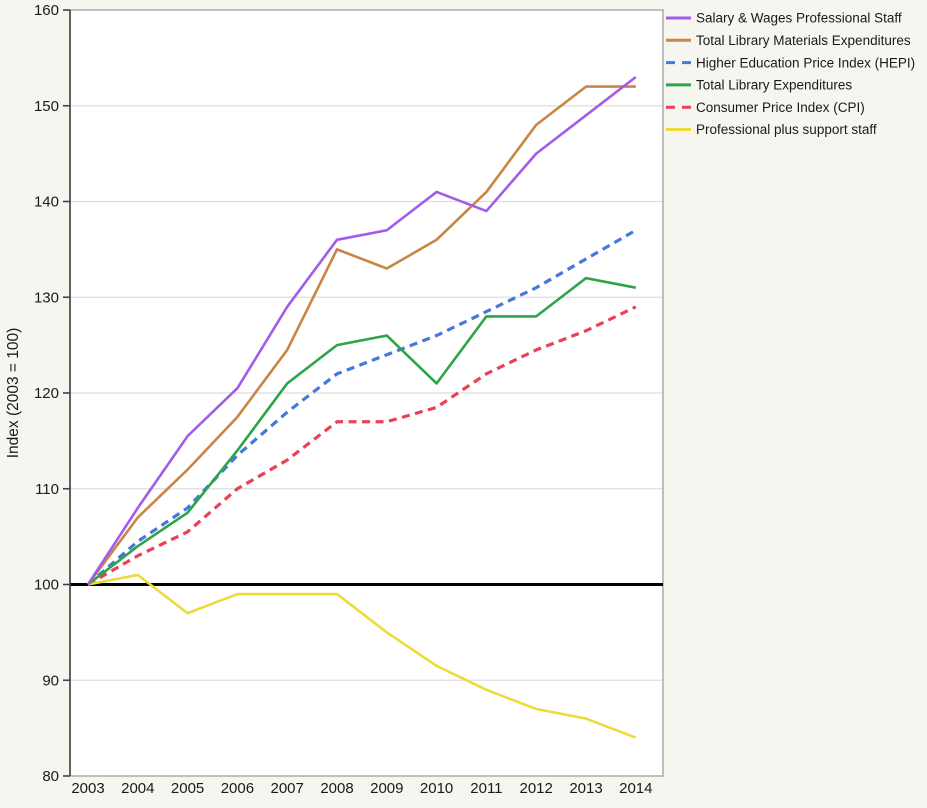 This screenshot has height=808, width=927. Describe the element at coordinates (237, 788) in the screenshot. I see `x-tick-label-2006: 2006` at that location.